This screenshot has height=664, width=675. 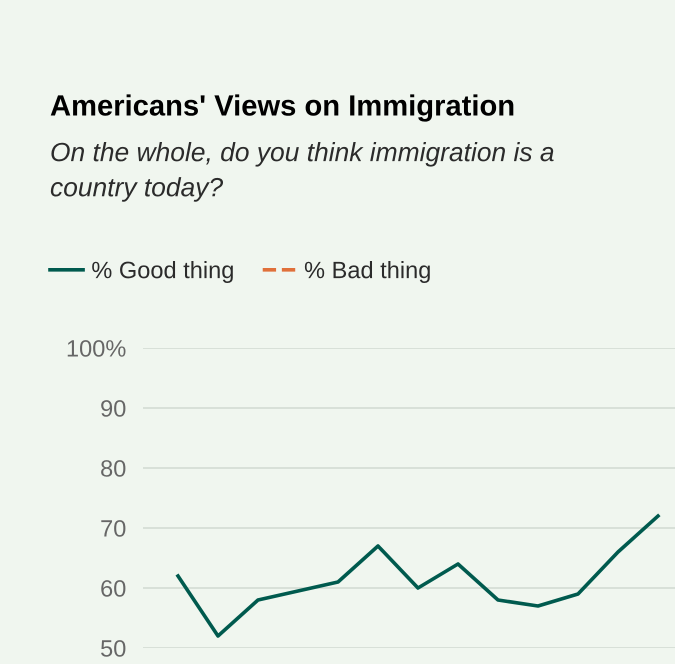 I want to click on legend-label: % Good thing, so click(x=162, y=272).